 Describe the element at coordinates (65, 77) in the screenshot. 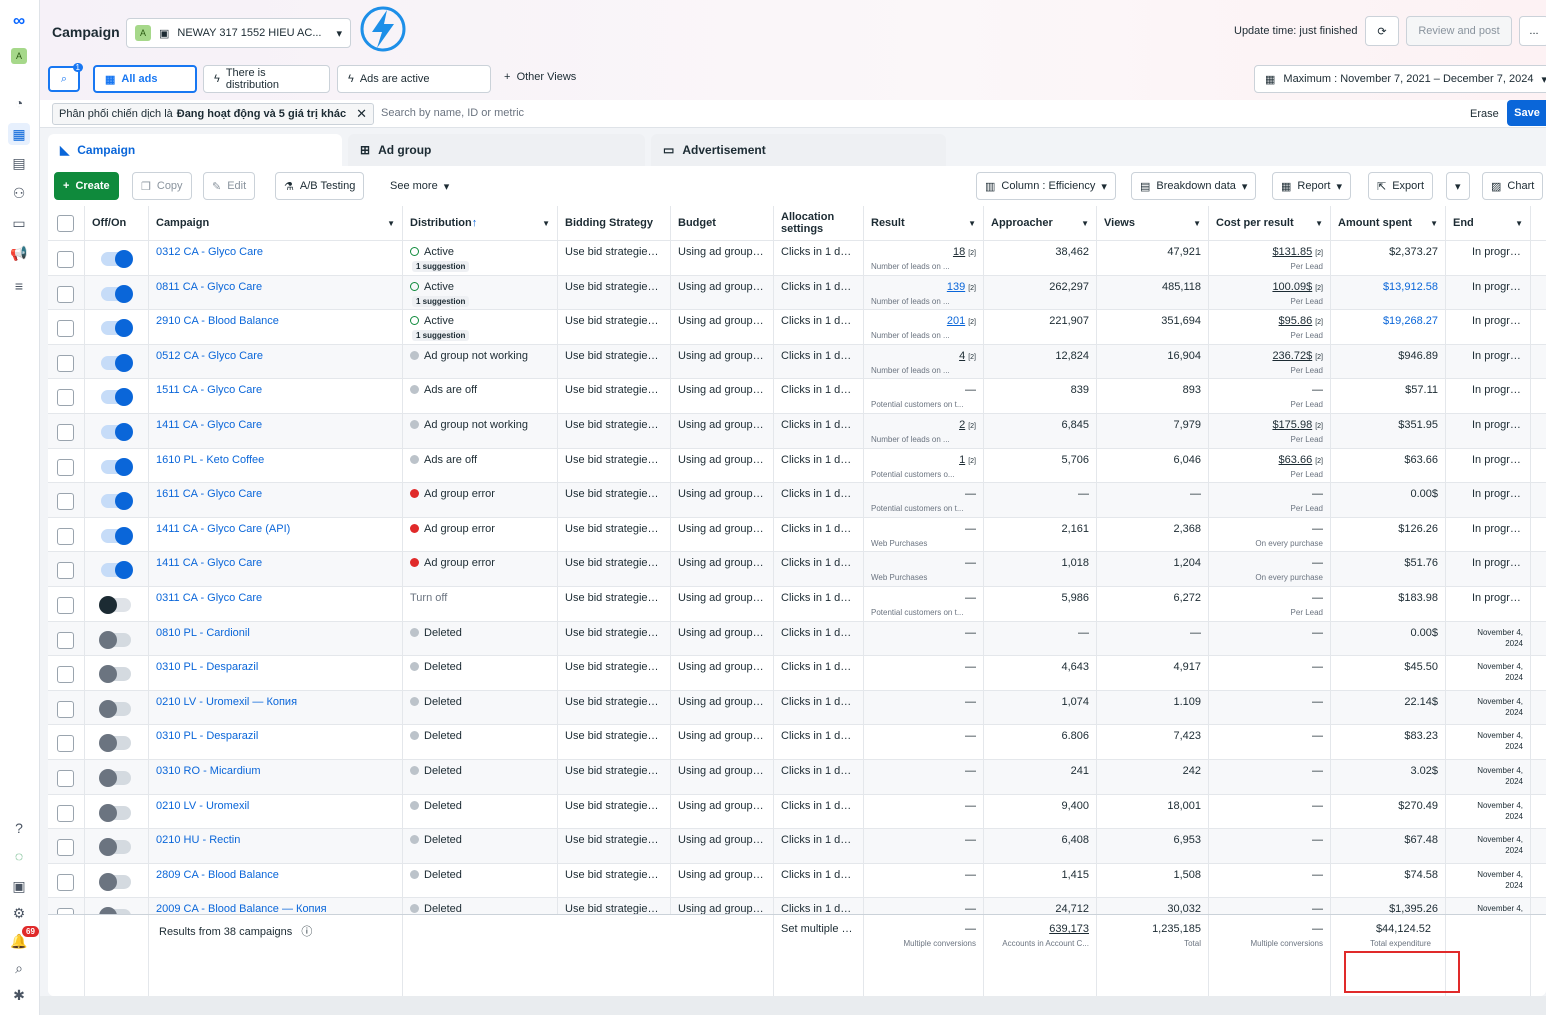

I see `search-button: ⌕ 1` at that location.